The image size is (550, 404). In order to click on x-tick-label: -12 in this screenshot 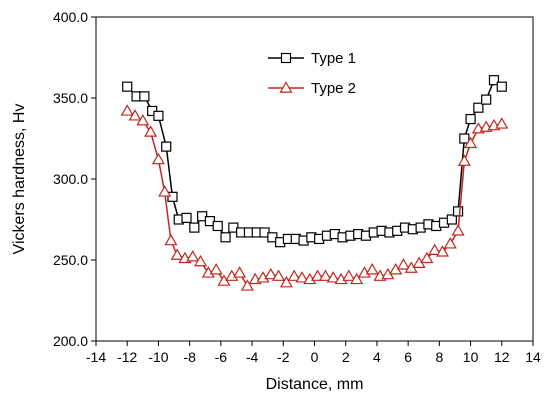, I will do `click(127, 357)`.